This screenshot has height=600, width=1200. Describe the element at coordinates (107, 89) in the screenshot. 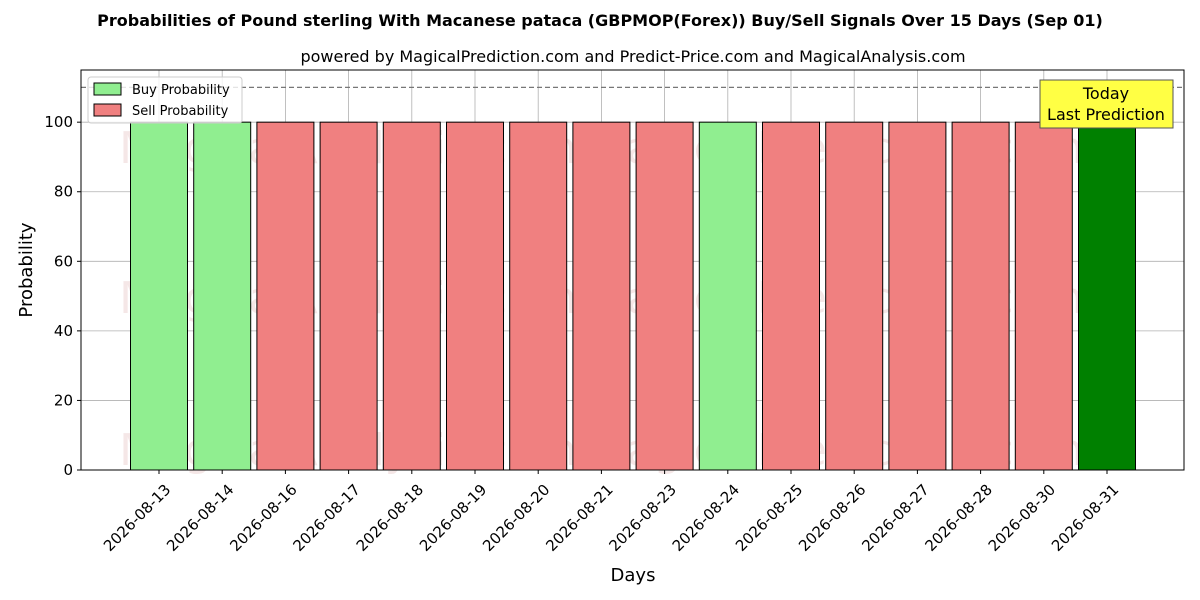

I see `legend-buy-swatch` at that location.